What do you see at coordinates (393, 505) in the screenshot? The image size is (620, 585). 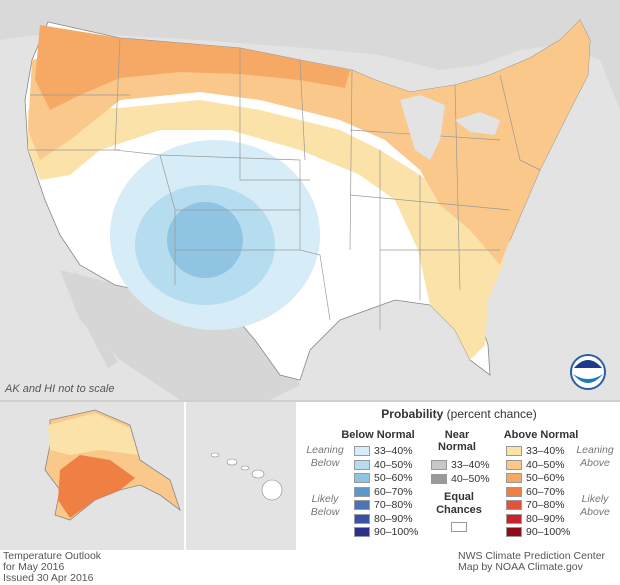 I see `below-normal-label: 70–80%` at bounding box center [393, 505].